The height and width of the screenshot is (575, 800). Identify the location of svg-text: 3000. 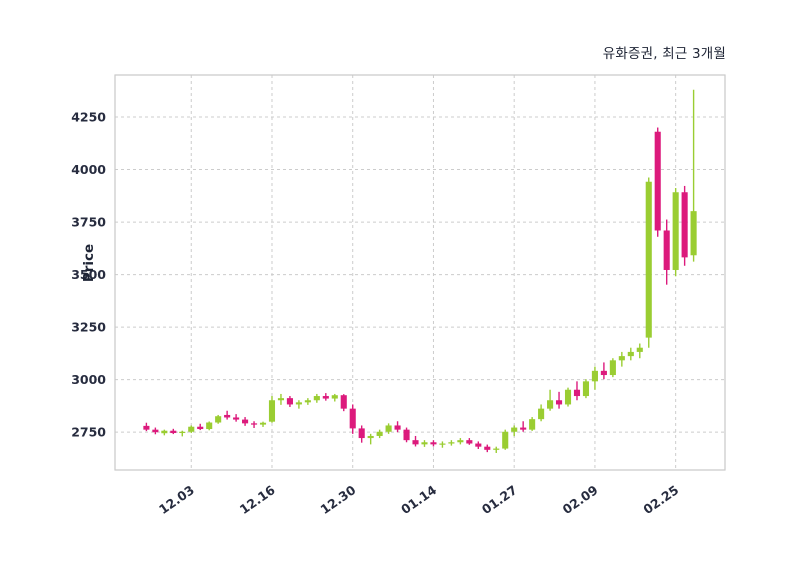
(88, 379).